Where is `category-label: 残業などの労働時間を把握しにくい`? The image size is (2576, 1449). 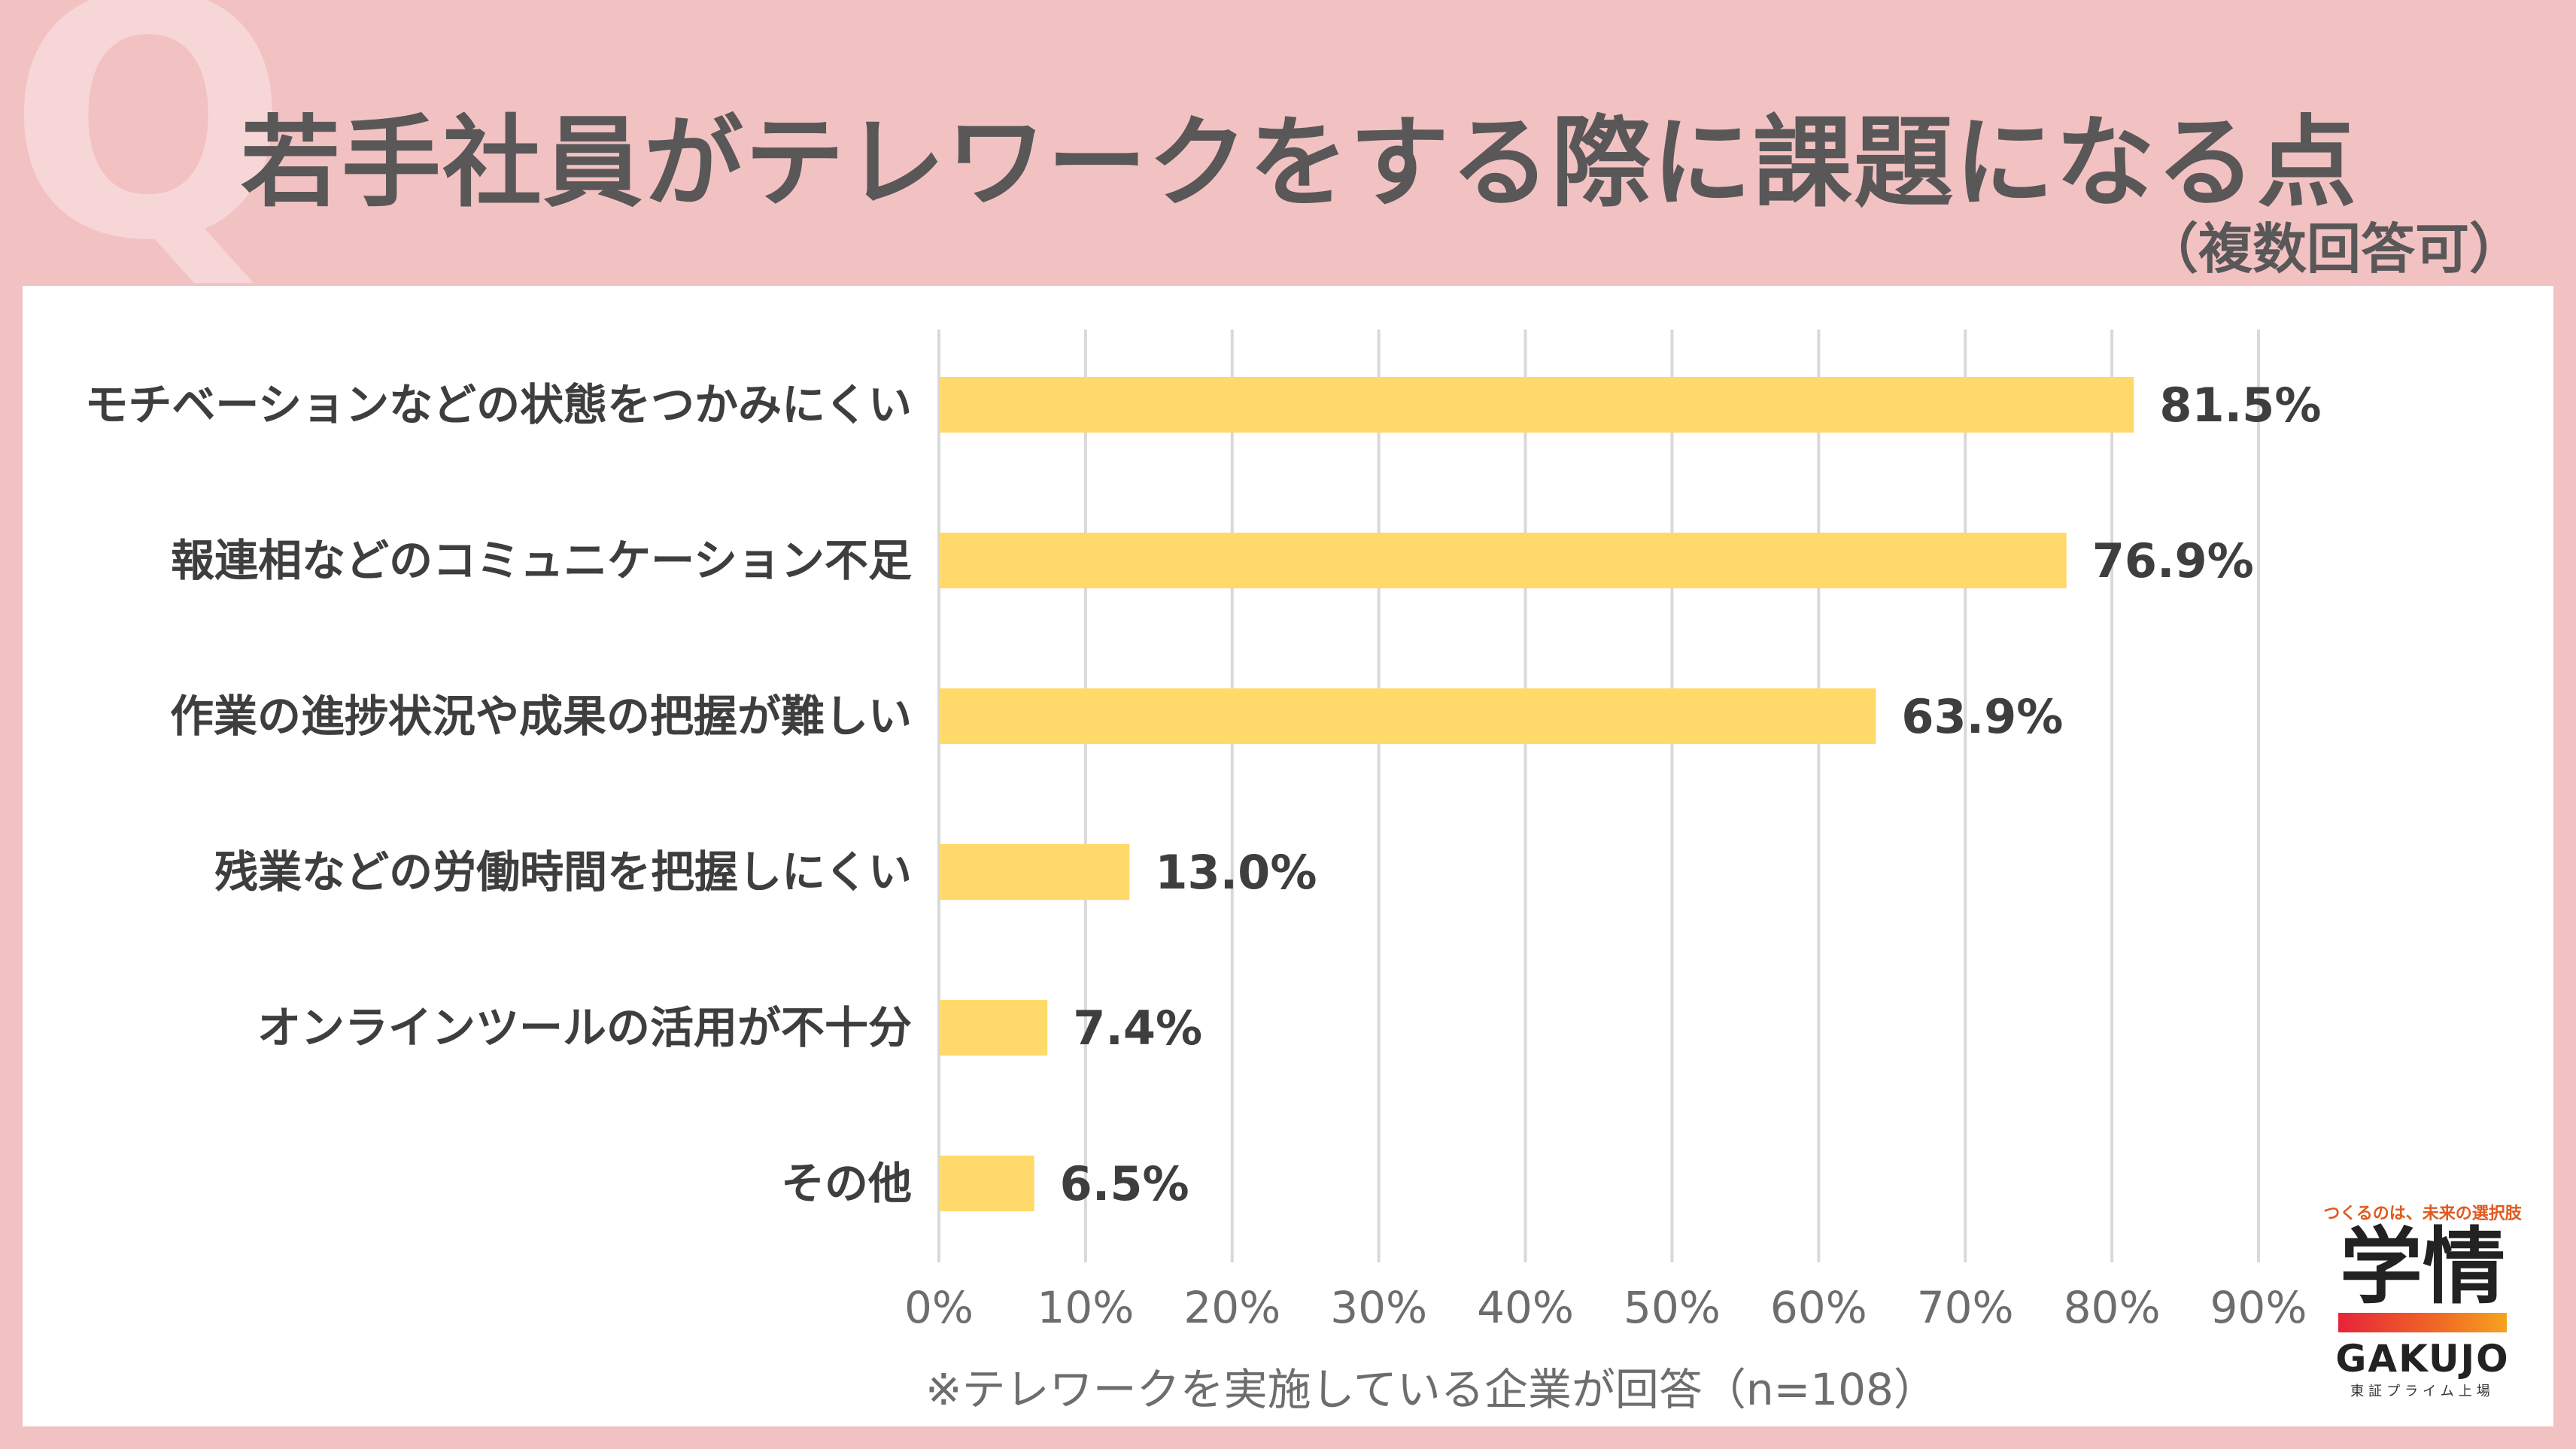
category-label: 残業などの労働時間を把握しにくい is located at coordinates (563, 872).